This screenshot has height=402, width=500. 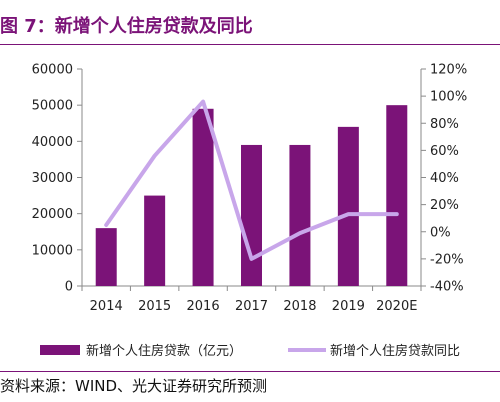 I want to click on right-tick-label: -20%, so click(x=447, y=259).